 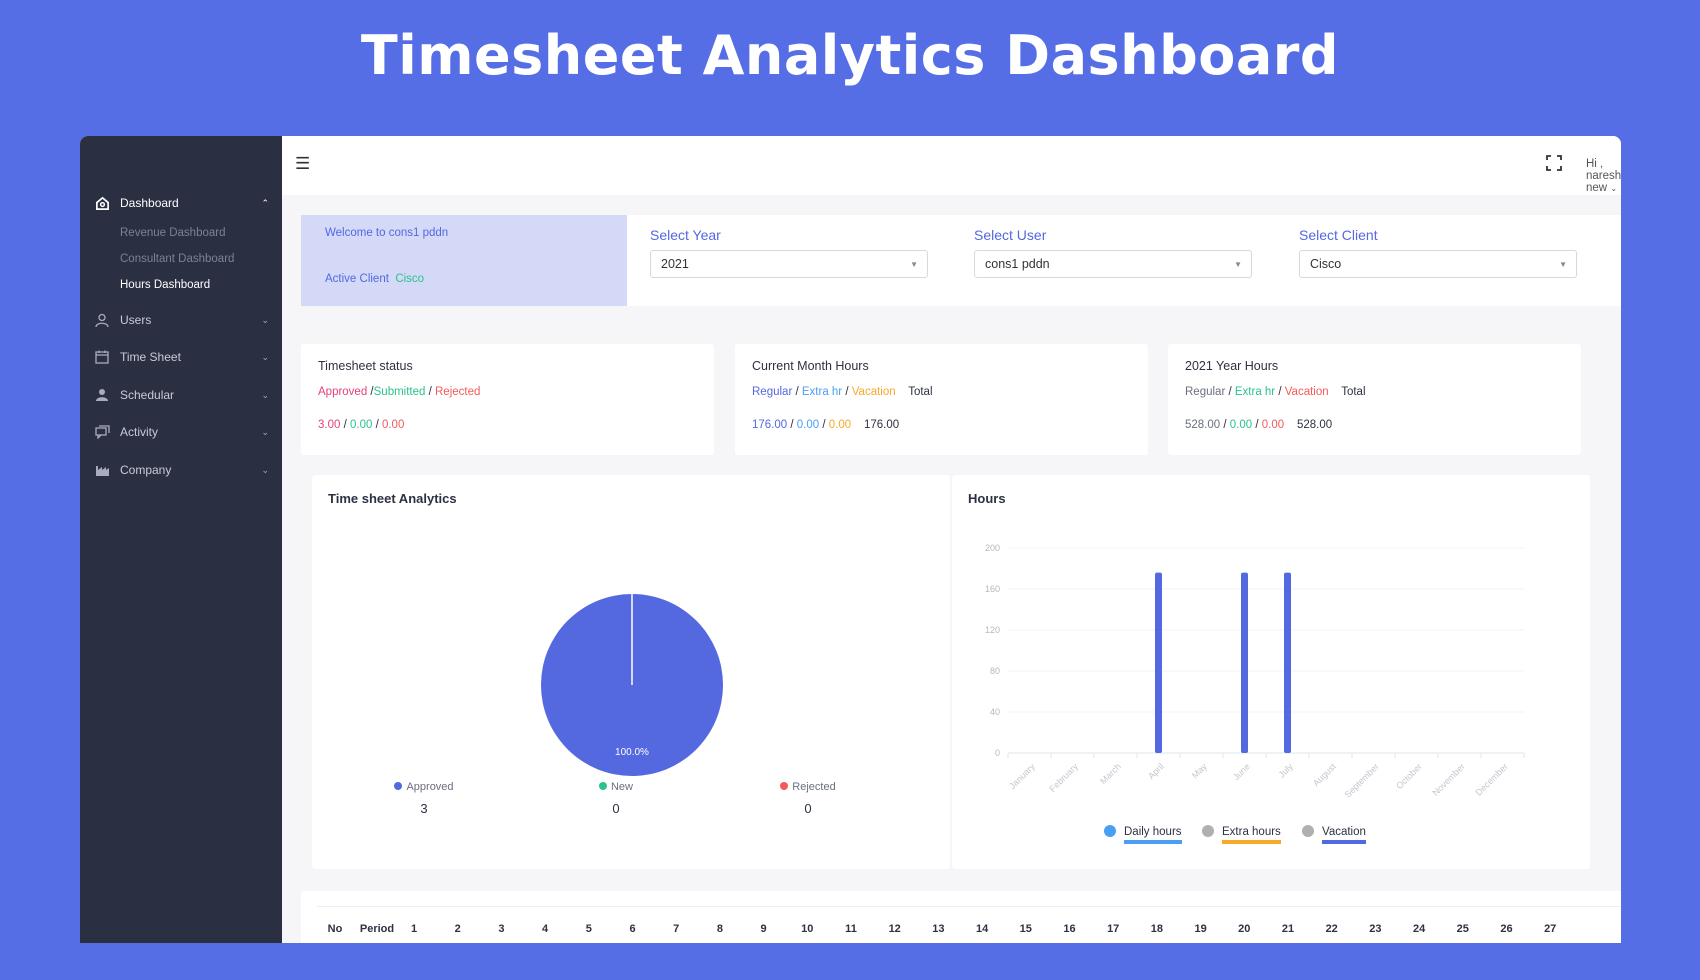 What do you see at coordinates (1344, 835) in the screenshot?
I see `legend-item-vacation: Vacation` at bounding box center [1344, 835].